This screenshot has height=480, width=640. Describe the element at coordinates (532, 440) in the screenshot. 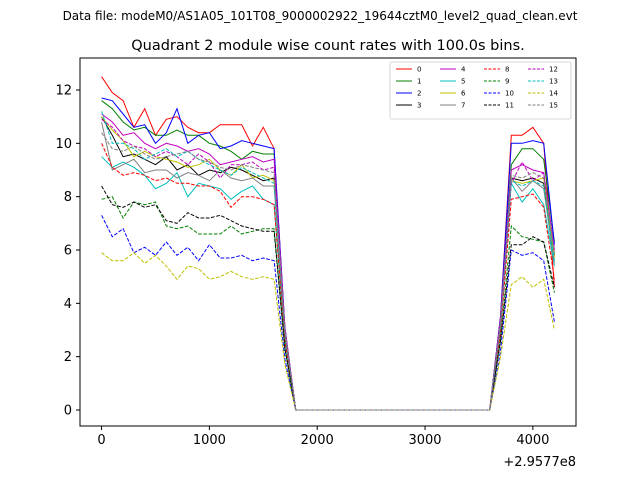

I see `x-tick-label: 4000` at that location.